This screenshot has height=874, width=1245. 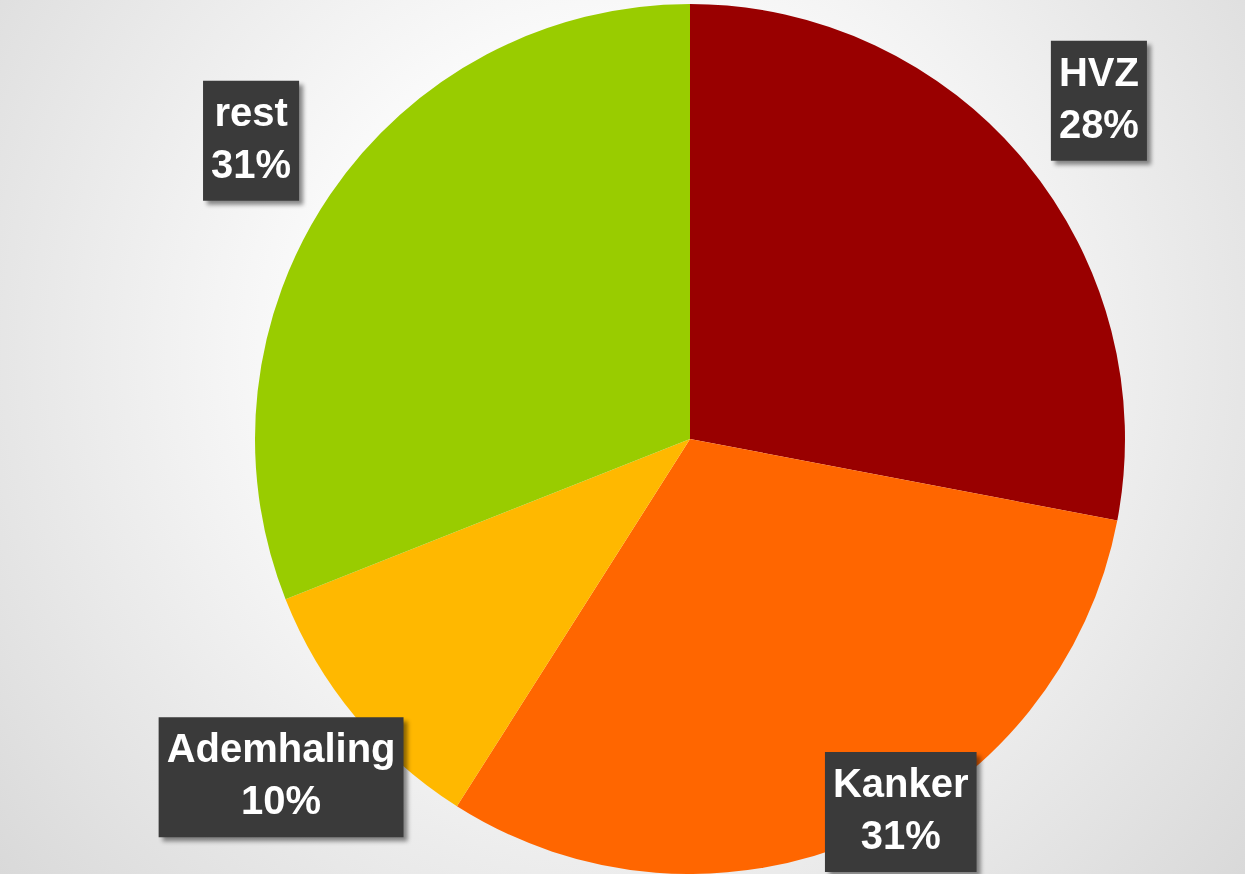 I want to click on slice-label: HVZ, so click(x=1098, y=71).